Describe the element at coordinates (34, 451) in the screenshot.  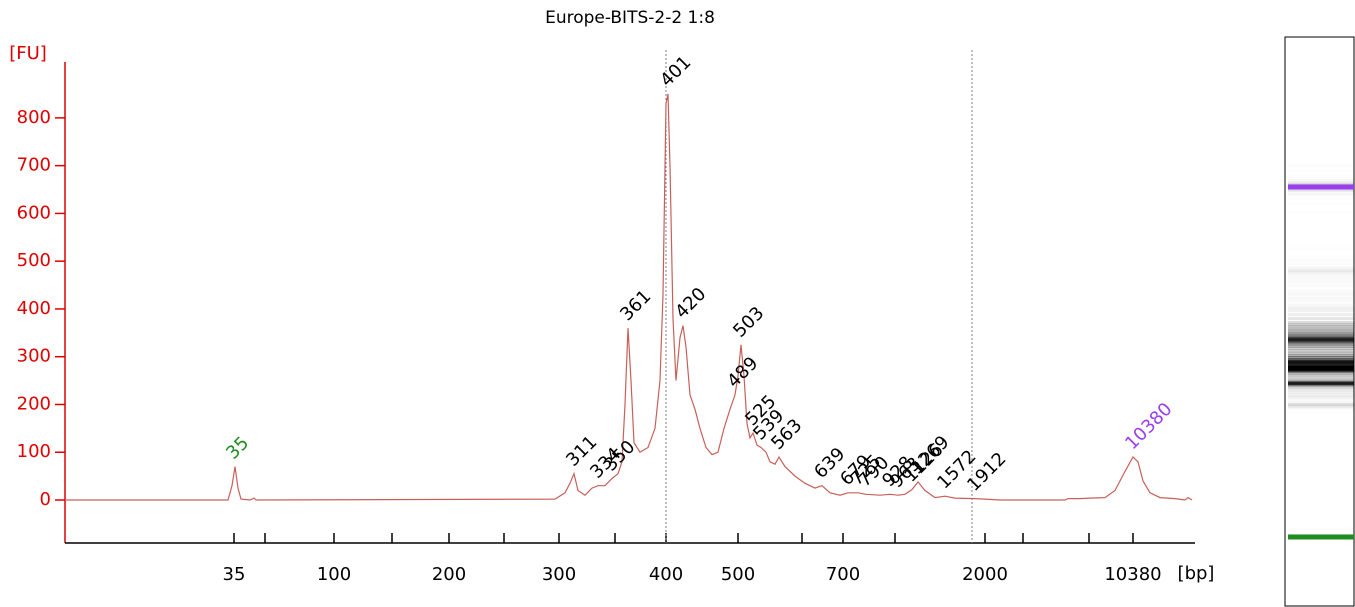
I see `y-tick-label: 100` at that location.